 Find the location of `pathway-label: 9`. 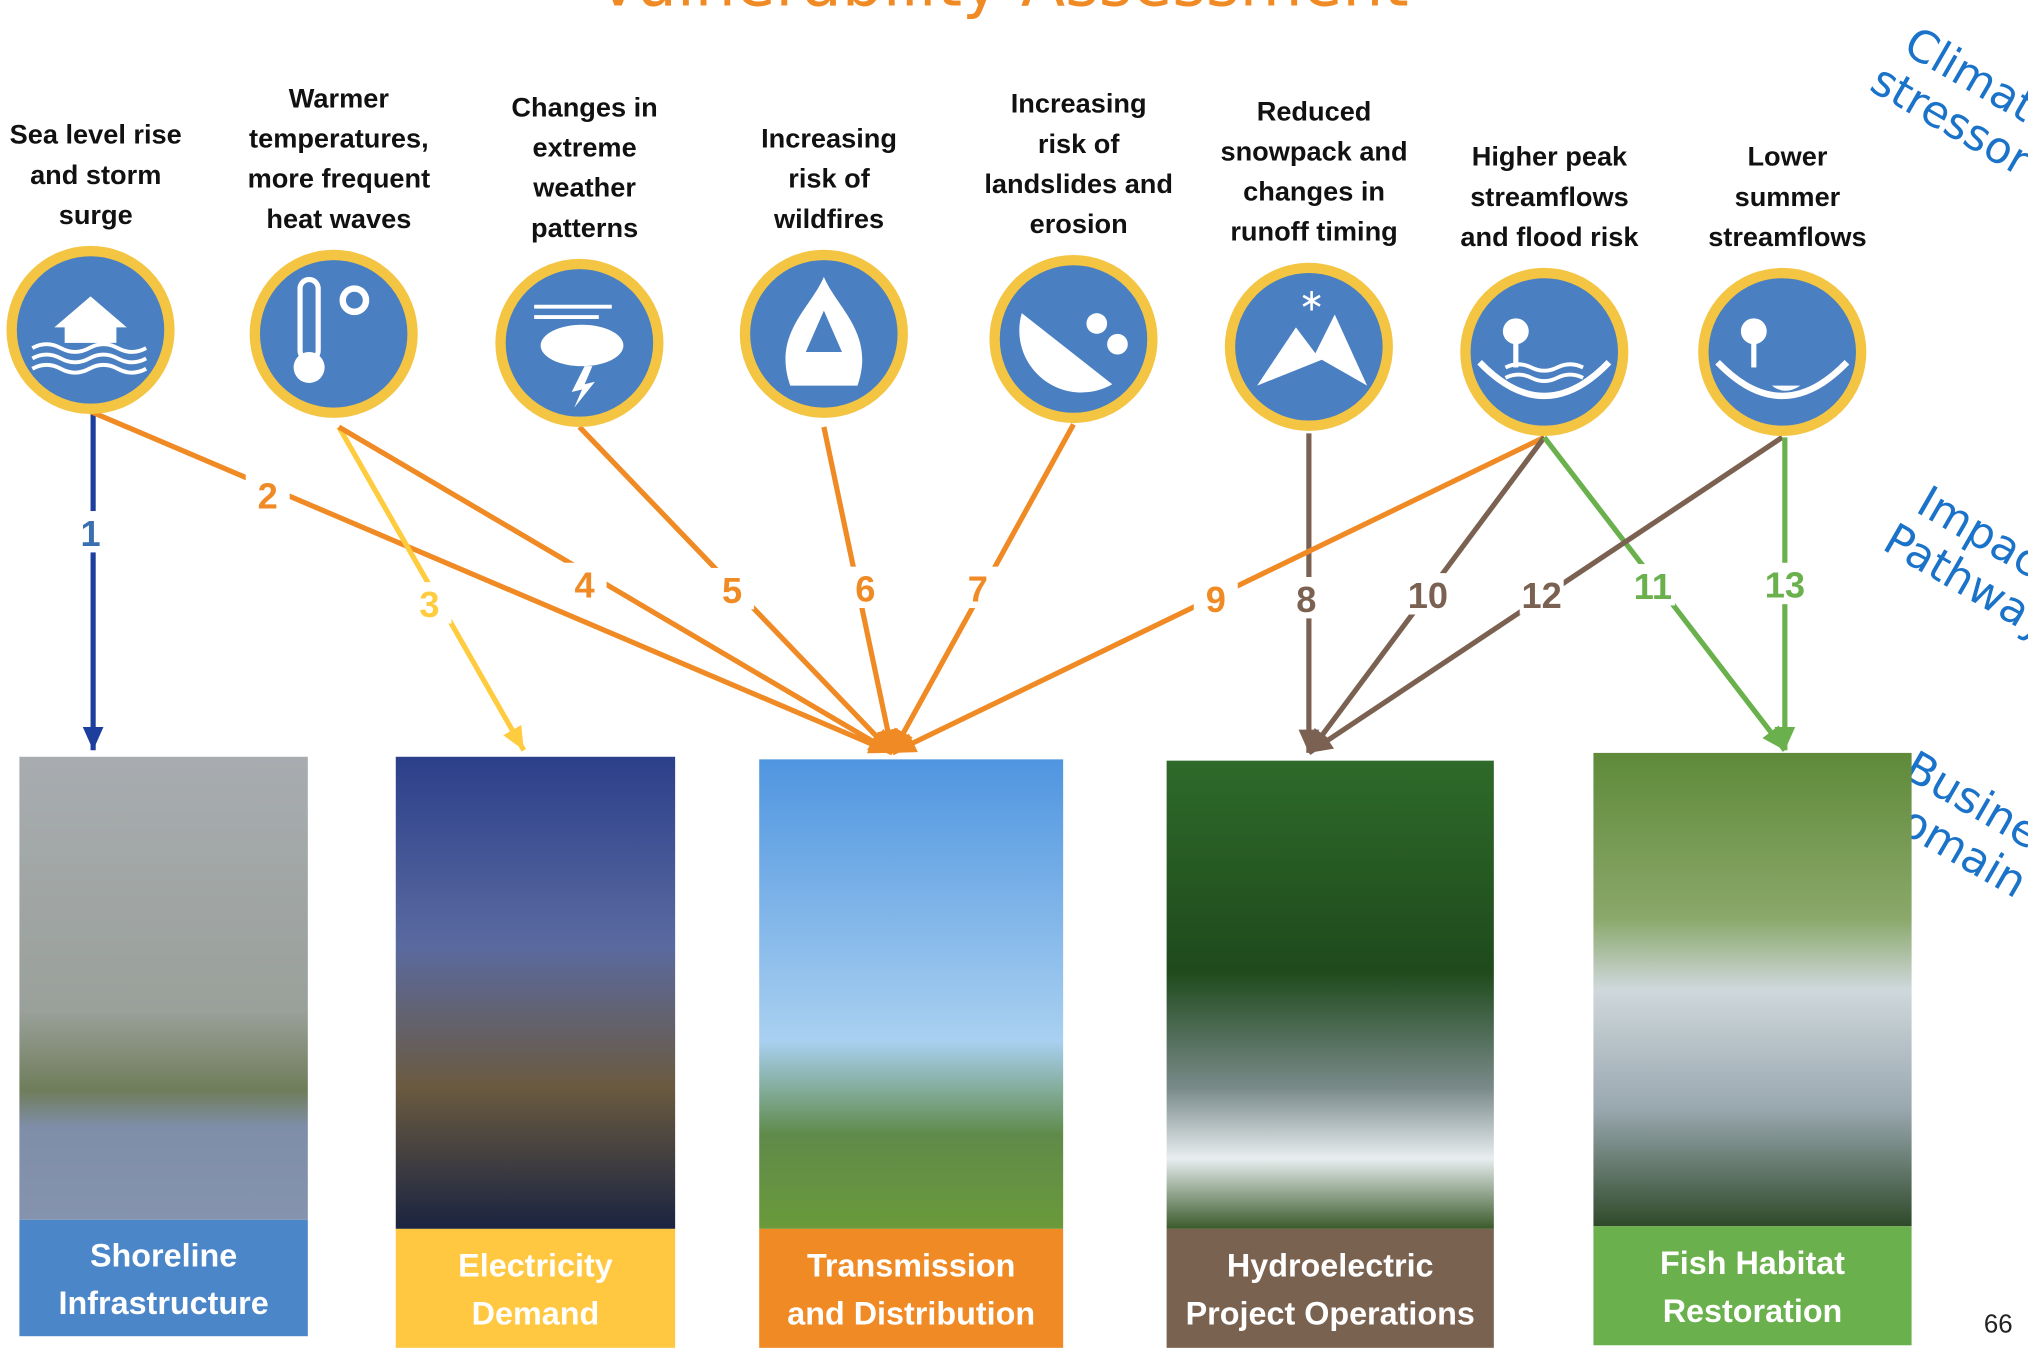

pathway-label: 9 is located at coordinates (1216, 599).